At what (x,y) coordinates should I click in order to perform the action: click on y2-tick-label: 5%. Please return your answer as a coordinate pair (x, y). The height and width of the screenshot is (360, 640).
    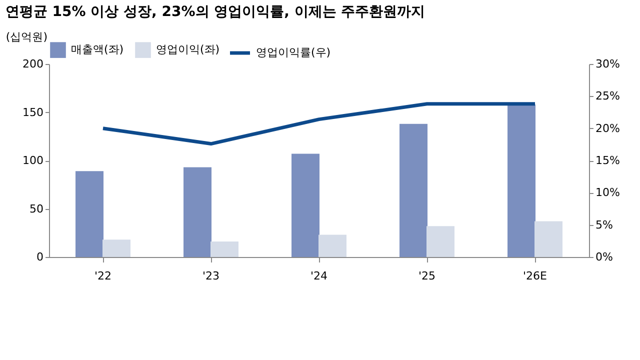
    Looking at the image, I should click on (604, 225).